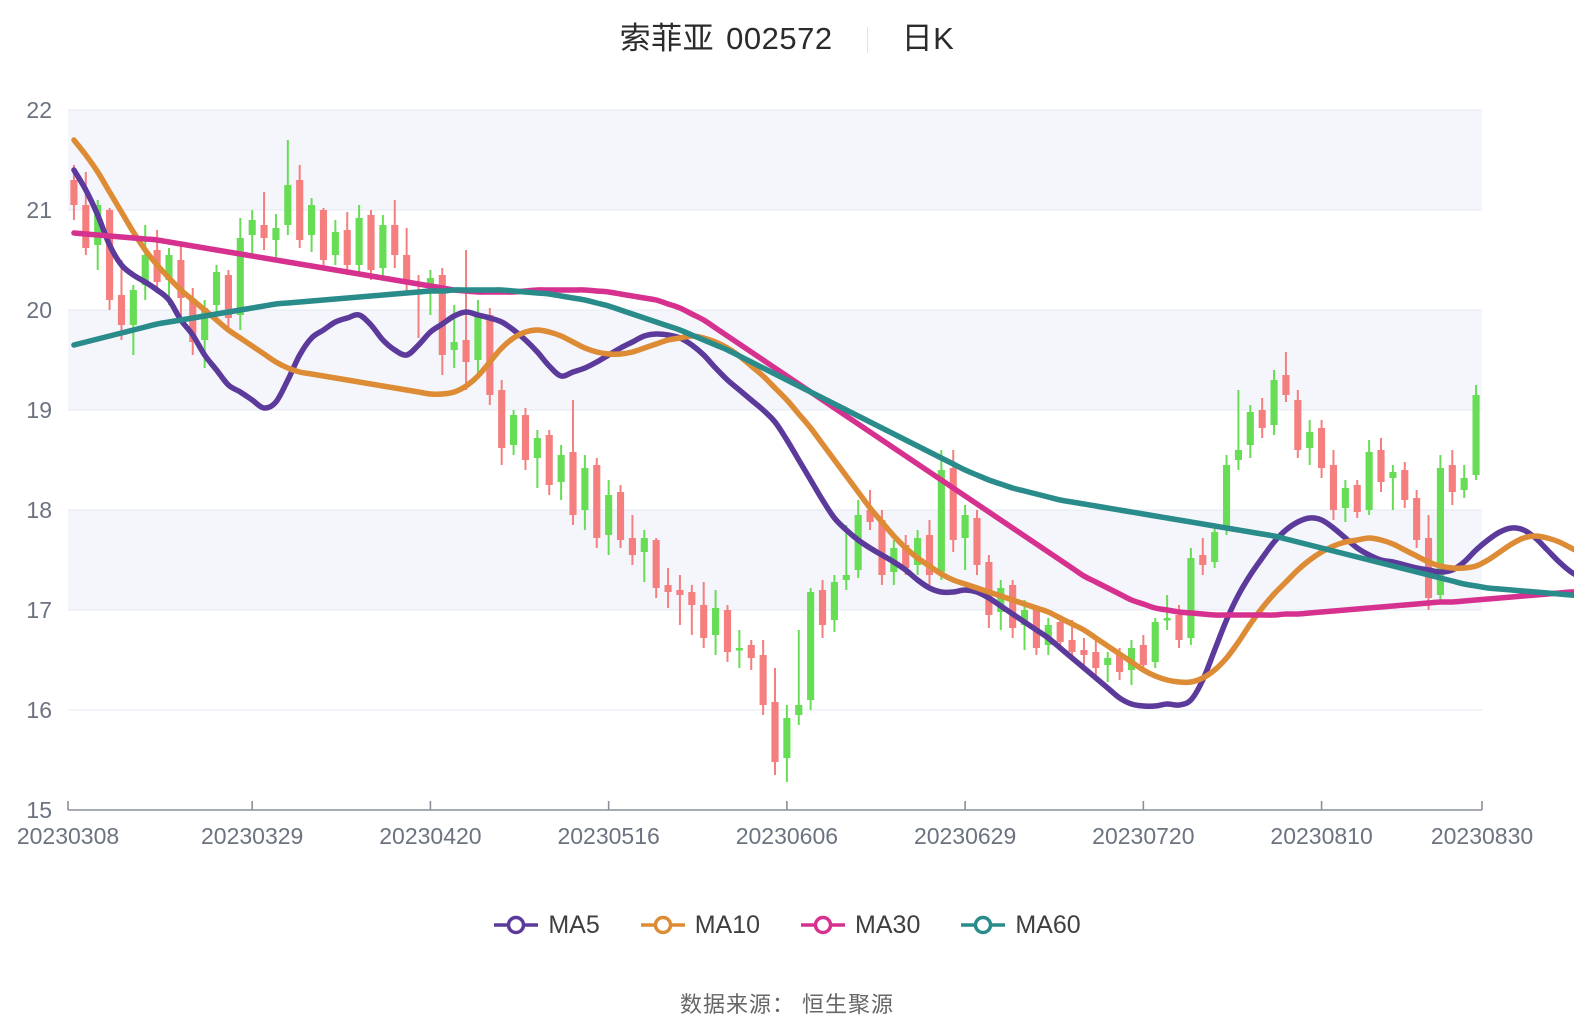 The image size is (1574, 1034). What do you see at coordinates (1020, 925) in the screenshot?
I see `legend-item-ma60: MA60` at bounding box center [1020, 925].